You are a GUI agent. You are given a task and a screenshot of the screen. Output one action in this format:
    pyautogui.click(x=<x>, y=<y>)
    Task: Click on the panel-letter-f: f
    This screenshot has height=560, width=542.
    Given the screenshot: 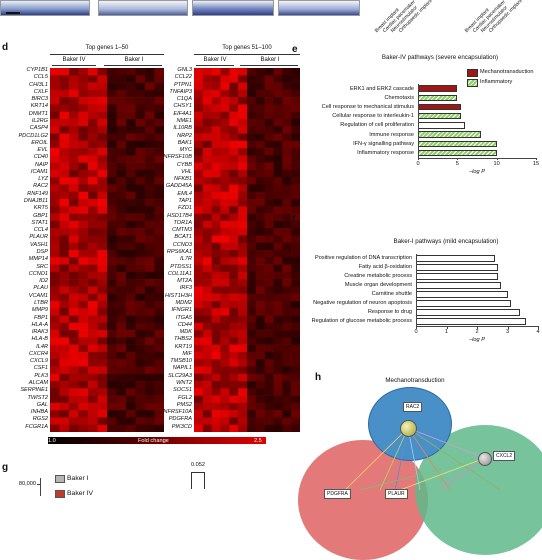 What is the action you would take?
    pyautogui.click(x=294, y=219)
    